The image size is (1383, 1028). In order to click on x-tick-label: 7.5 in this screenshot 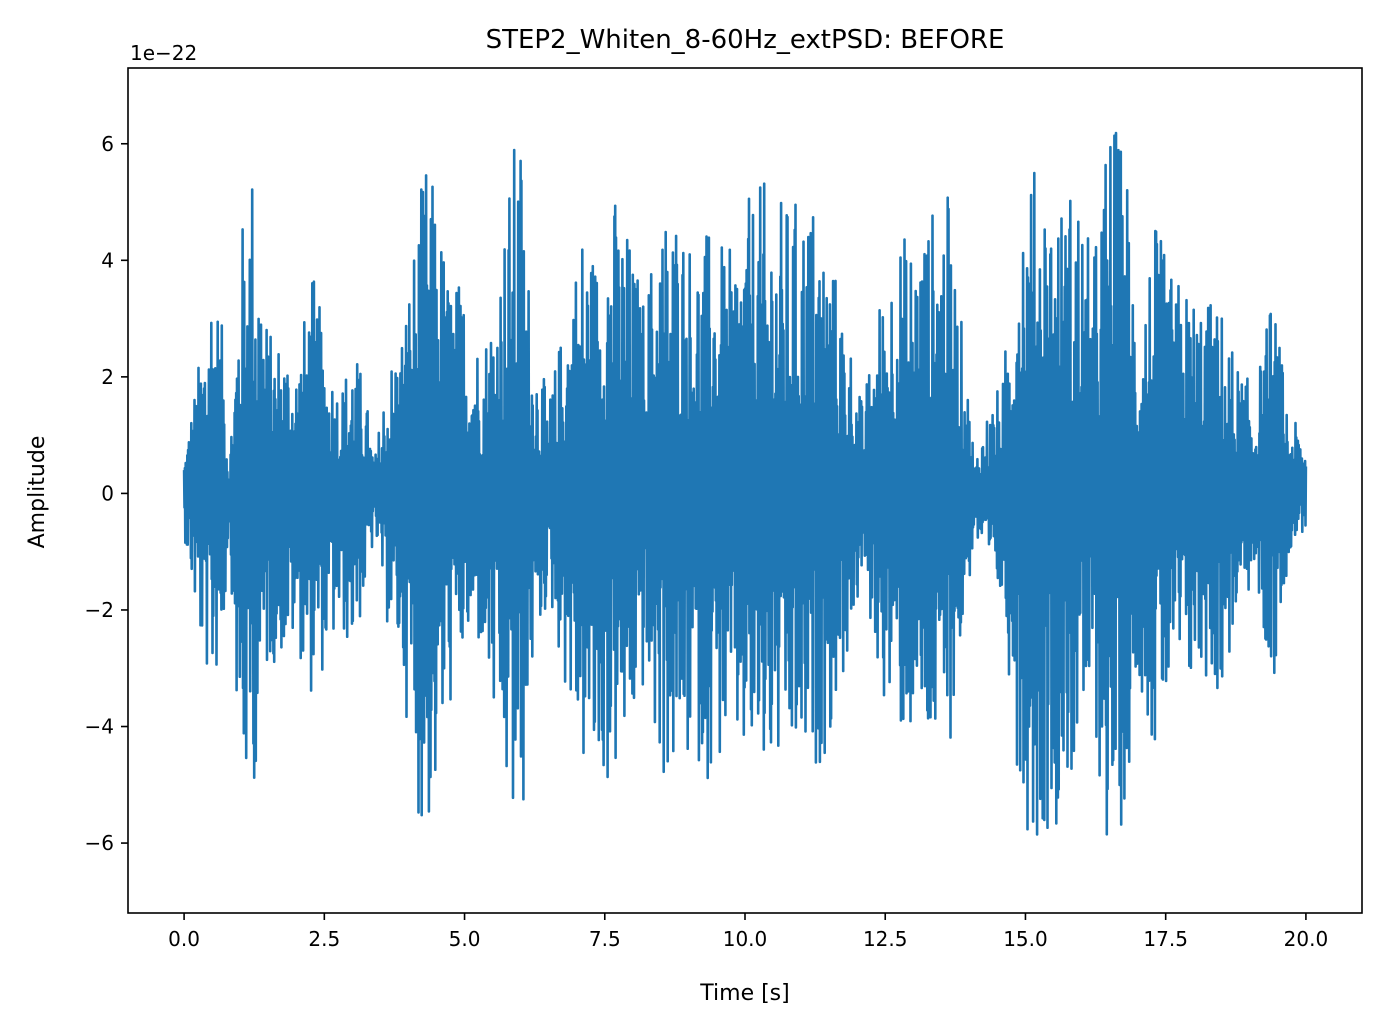, I will do `click(605, 939)`.